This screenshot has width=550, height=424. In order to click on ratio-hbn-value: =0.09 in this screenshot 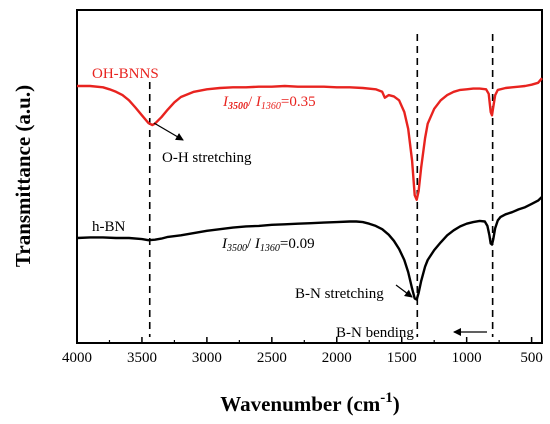, I will do `click(297, 244)`.